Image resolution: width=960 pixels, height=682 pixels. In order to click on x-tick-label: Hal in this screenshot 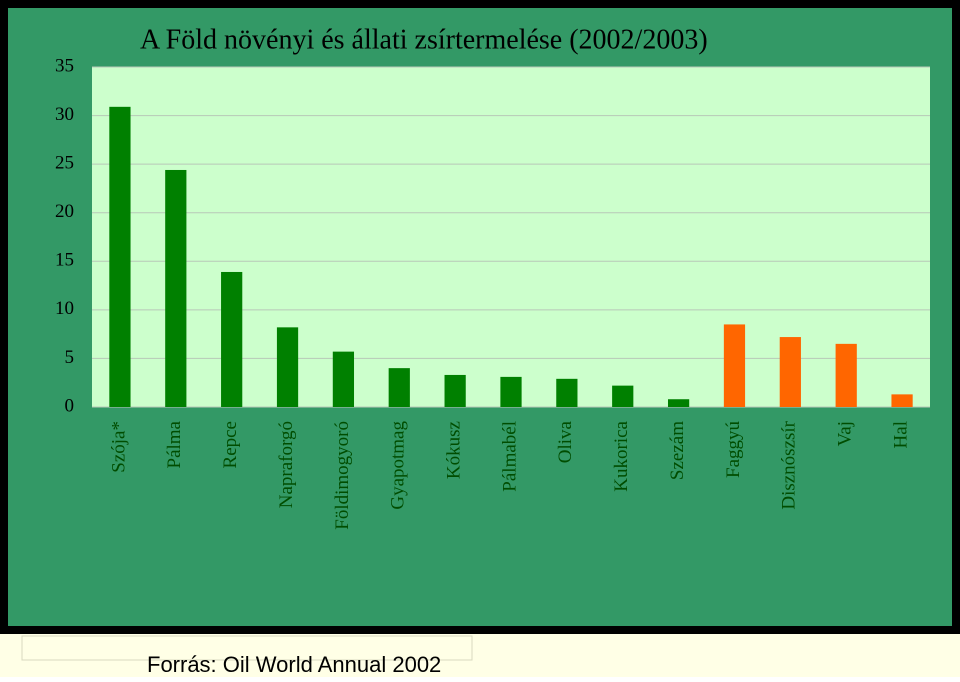, I will do `click(900, 434)`.